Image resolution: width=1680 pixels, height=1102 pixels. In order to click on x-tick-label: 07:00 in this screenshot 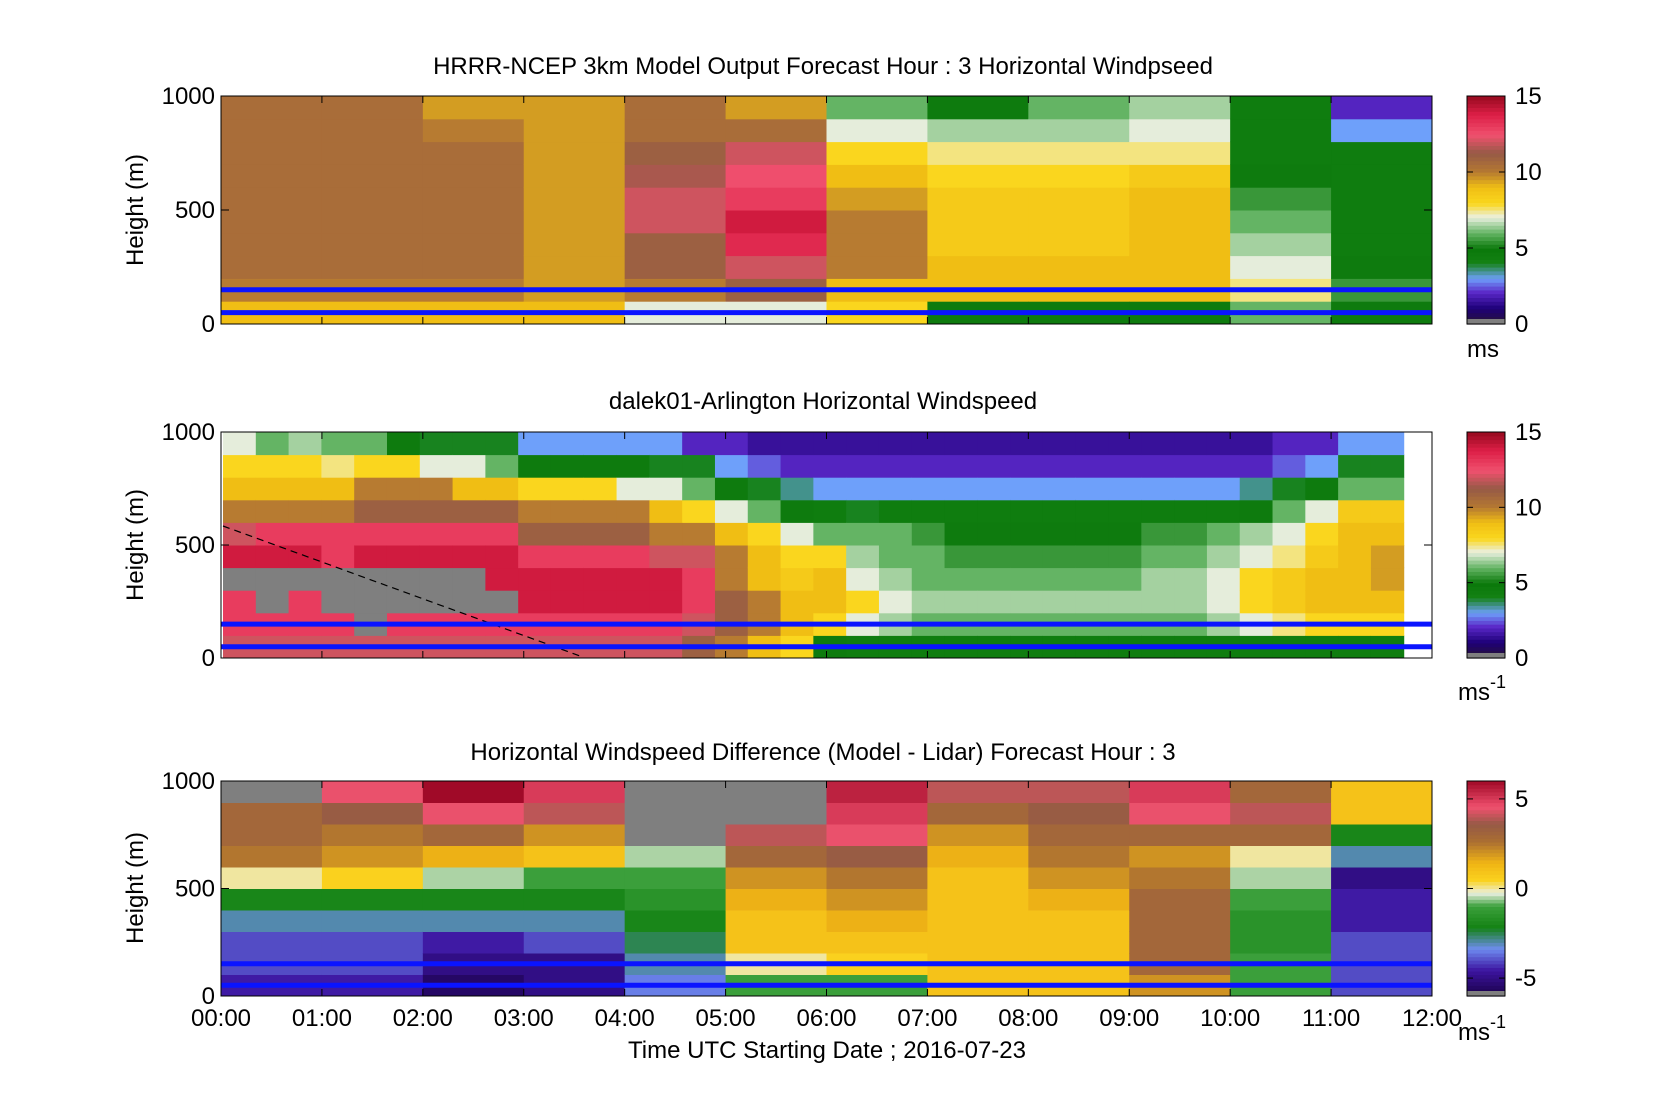, I will do `click(927, 1018)`.